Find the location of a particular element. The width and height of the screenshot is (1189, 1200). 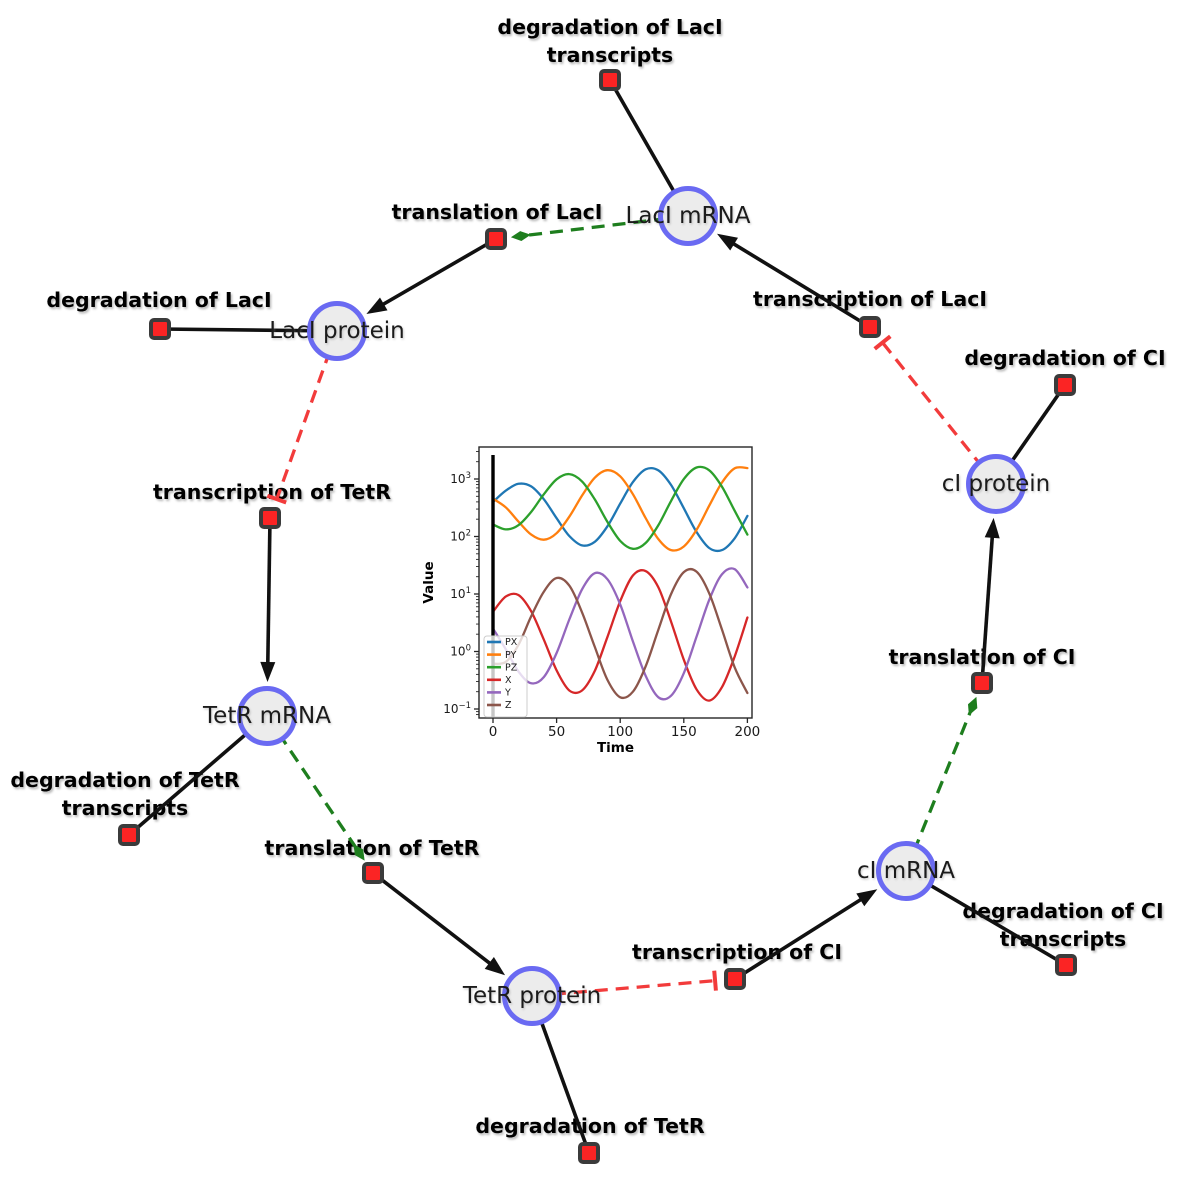

edge-tetr-protein-transcription-ci is located at coordinates (623, 988).